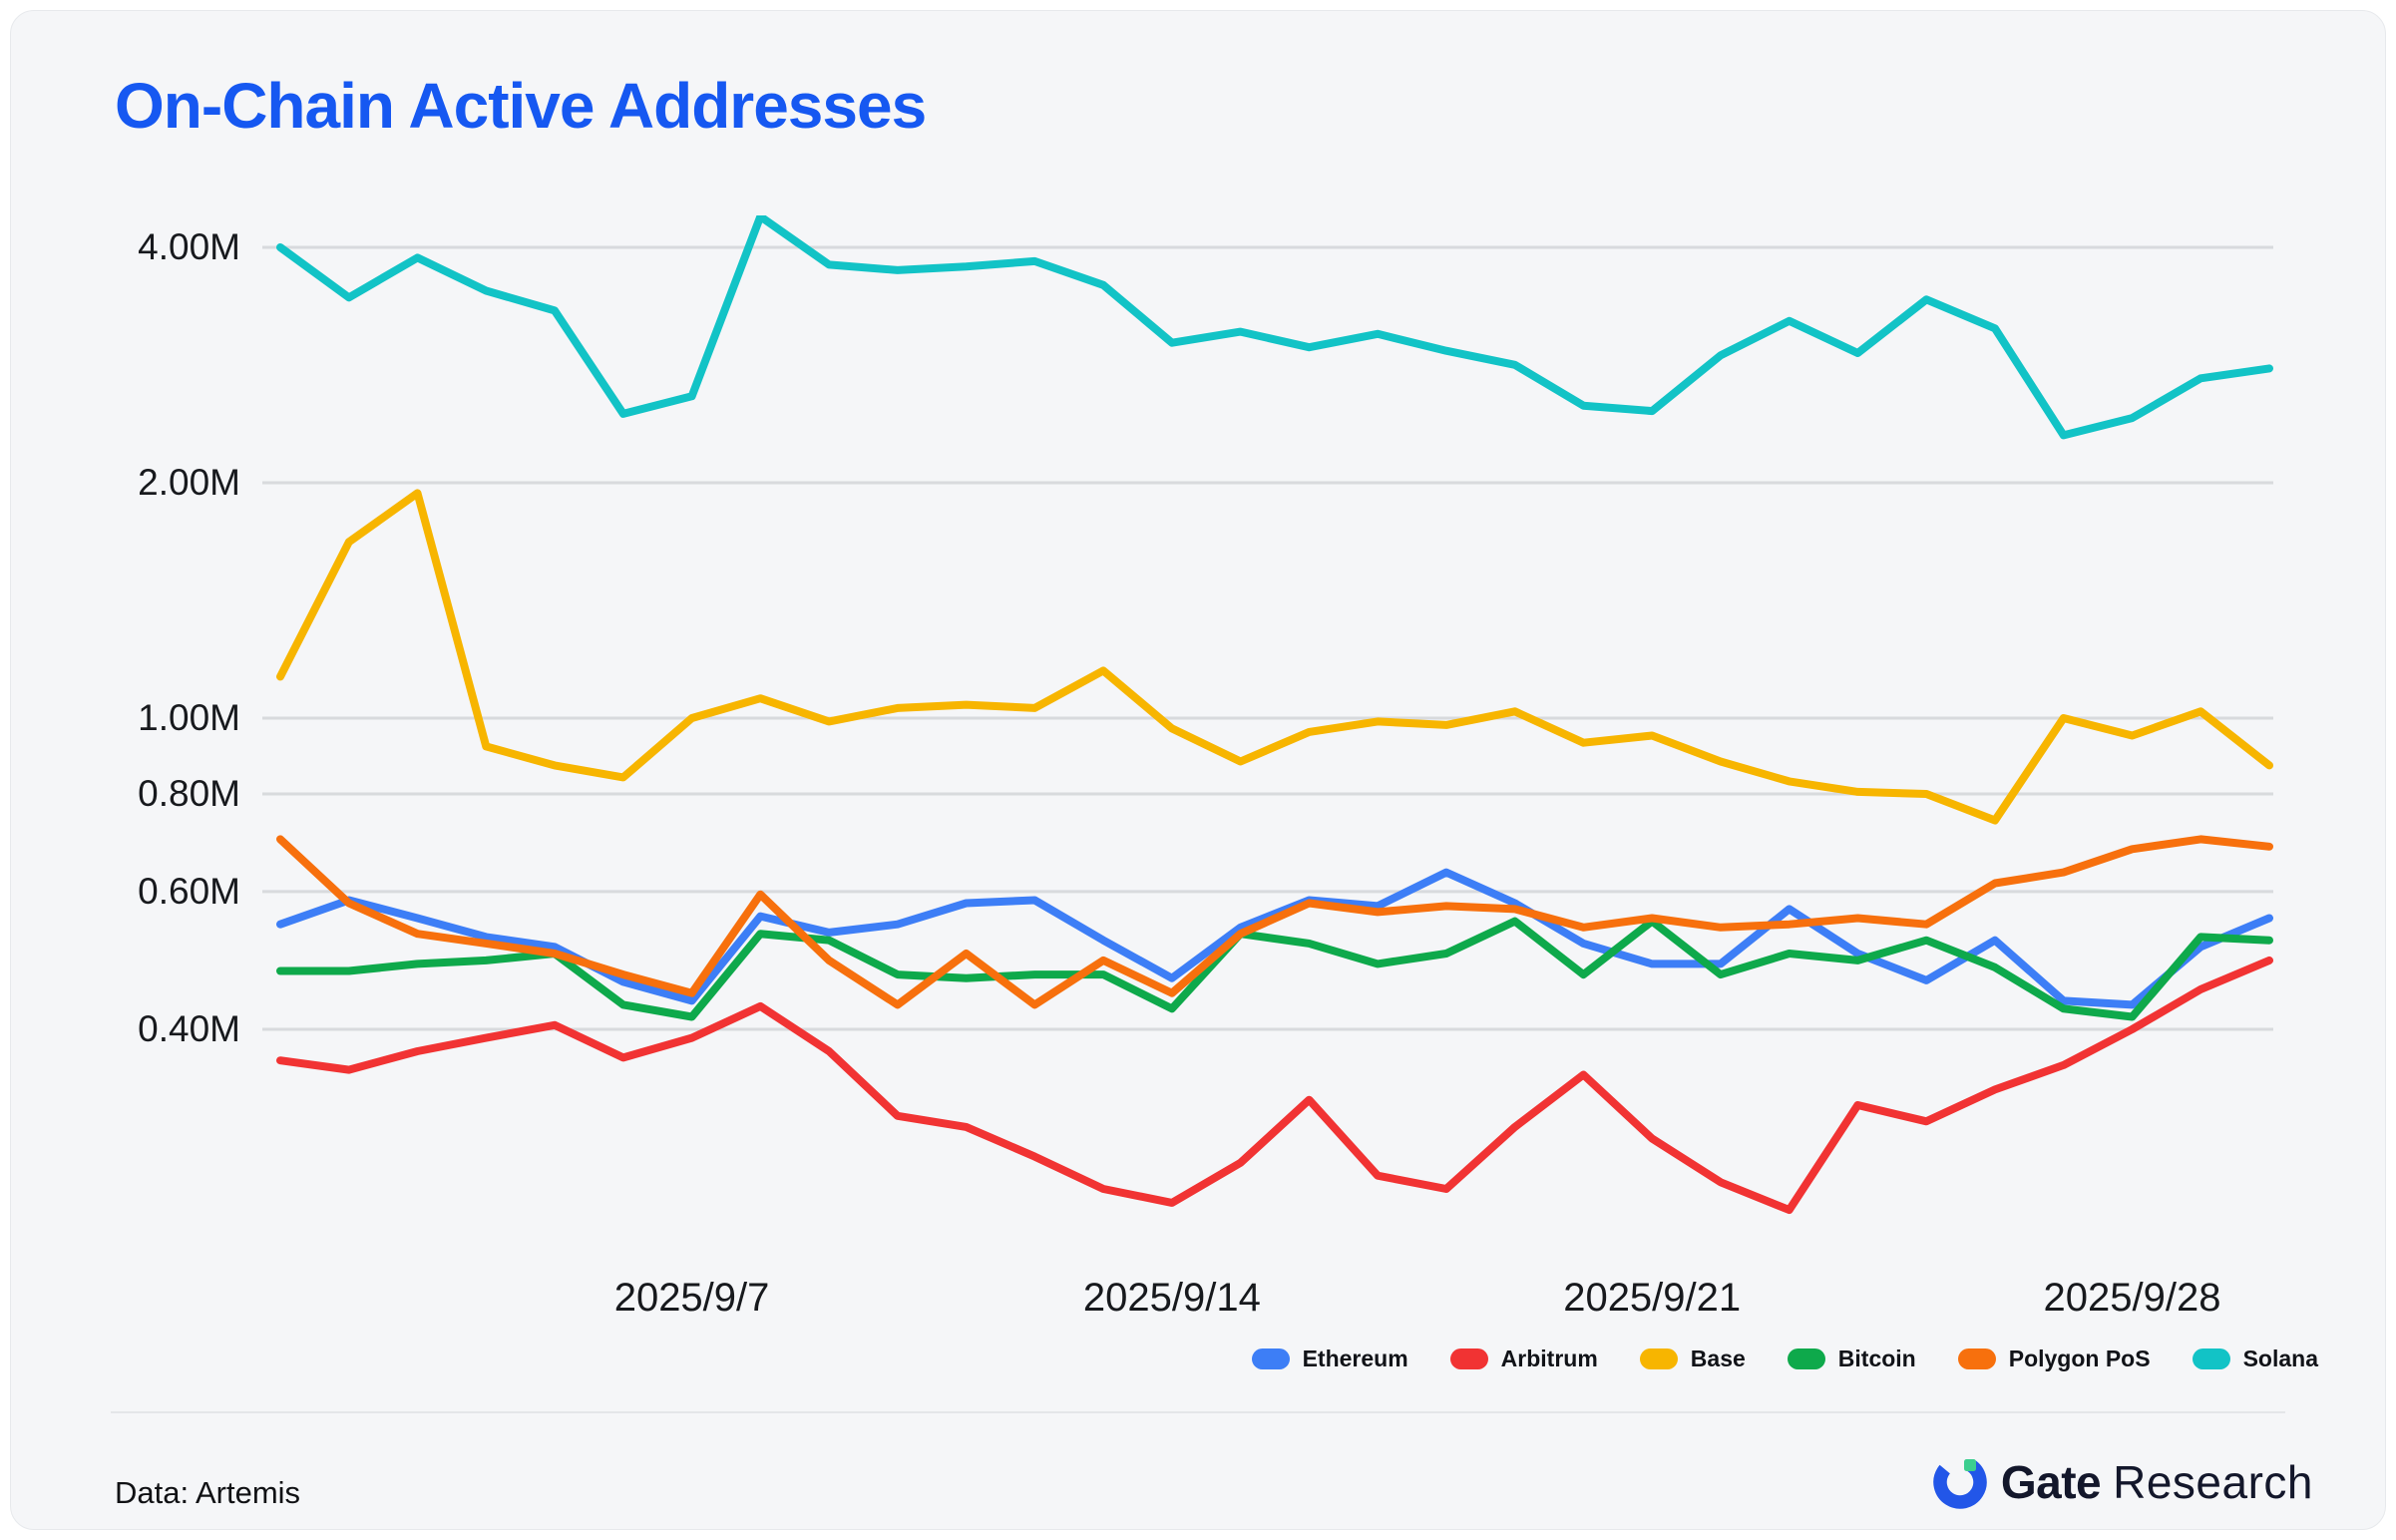  I want to click on legend-item-ethereum: Ethereum, so click(1329, 1359).